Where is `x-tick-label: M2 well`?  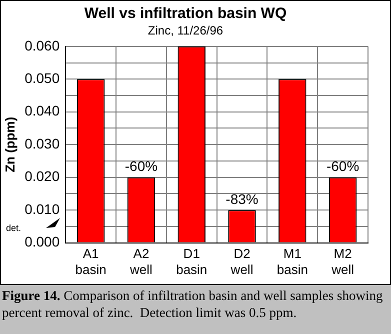
x-tick-label: M2 well is located at coordinates (342, 261).